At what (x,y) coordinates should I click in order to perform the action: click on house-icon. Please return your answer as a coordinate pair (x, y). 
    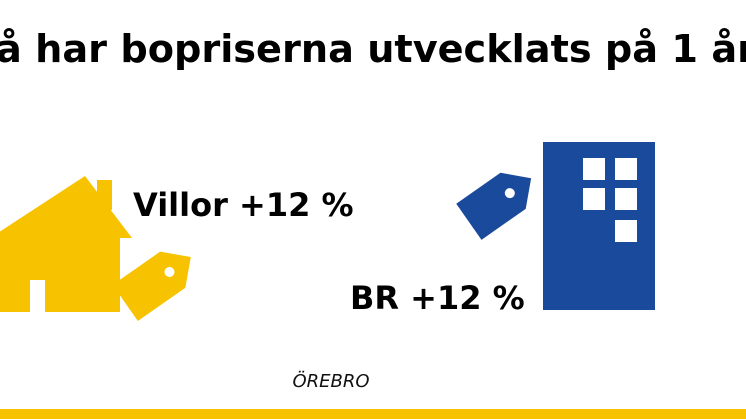
    Looking at the image, I should click on (66, 244).